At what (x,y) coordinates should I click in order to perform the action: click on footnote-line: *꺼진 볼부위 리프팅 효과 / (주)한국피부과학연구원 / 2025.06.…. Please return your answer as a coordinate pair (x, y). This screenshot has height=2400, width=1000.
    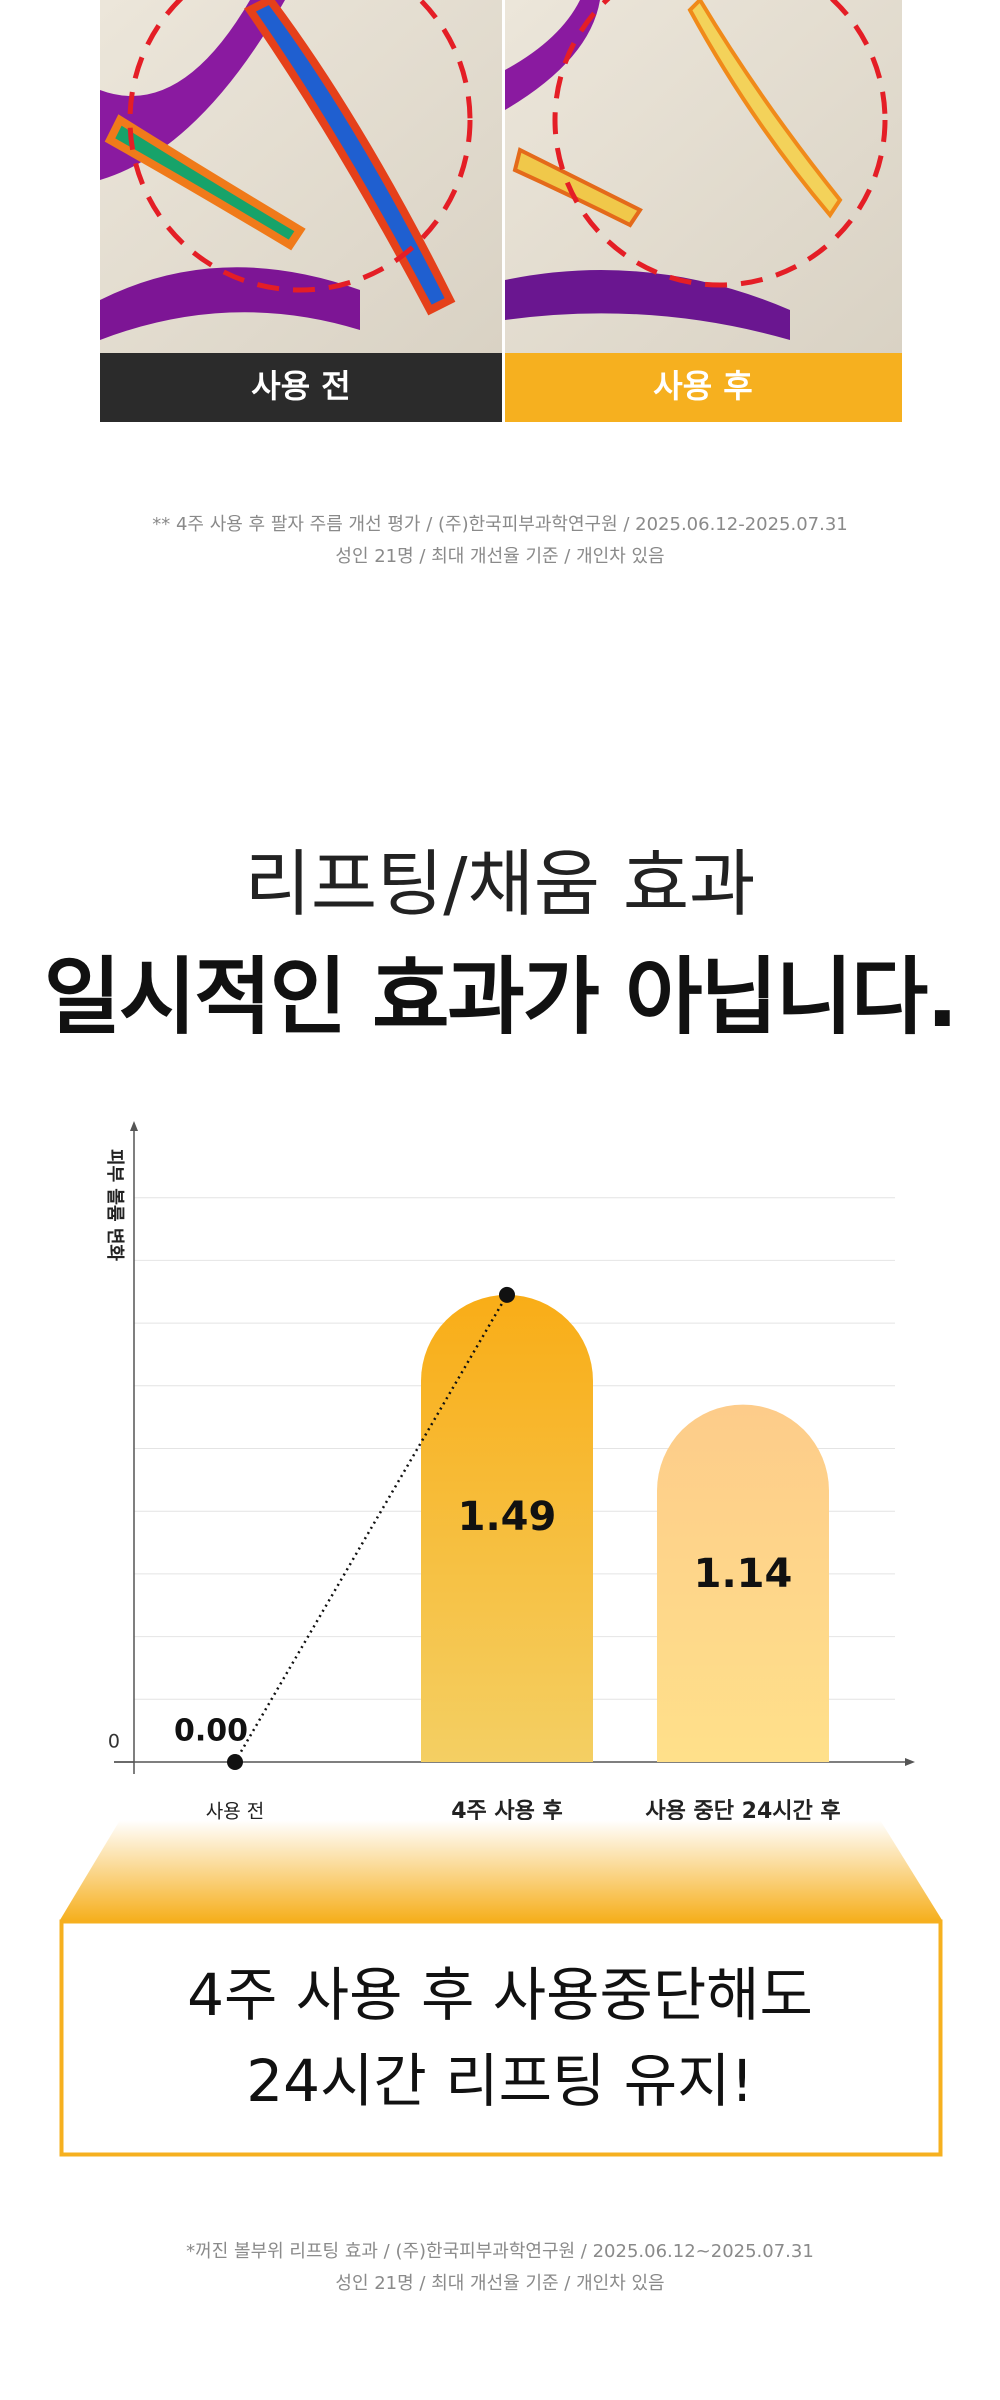
    Looking at the image, I should click on (500, 2251).